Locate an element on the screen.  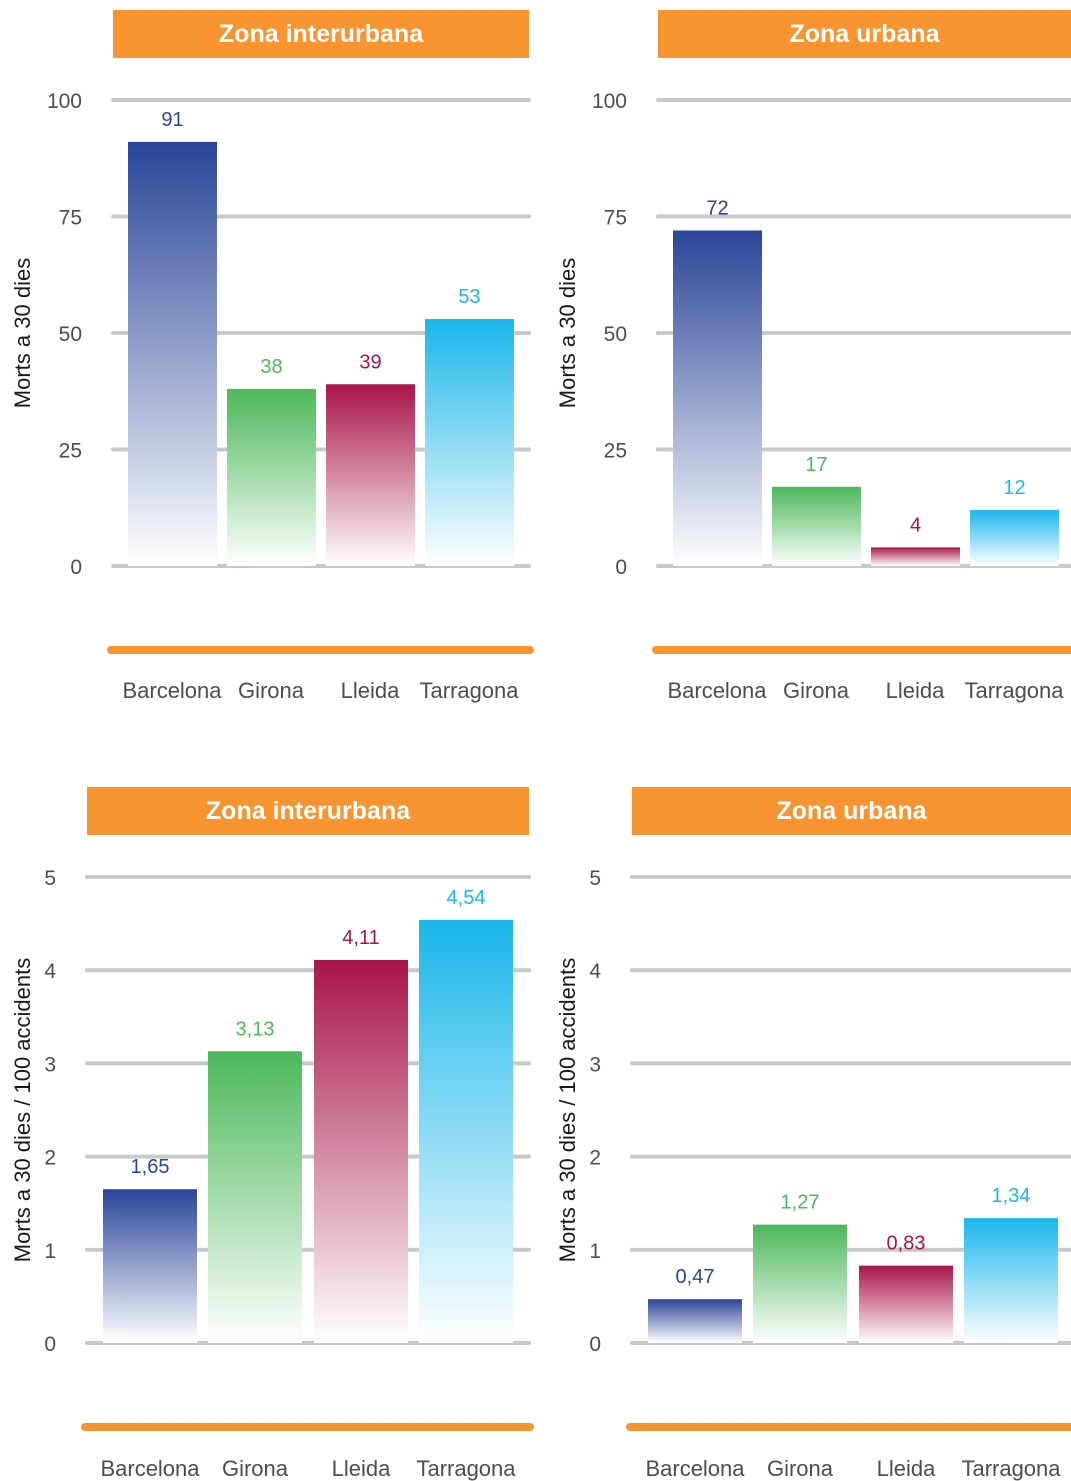
bar-value-label: 4,11 is located at coordinates (360, 938).